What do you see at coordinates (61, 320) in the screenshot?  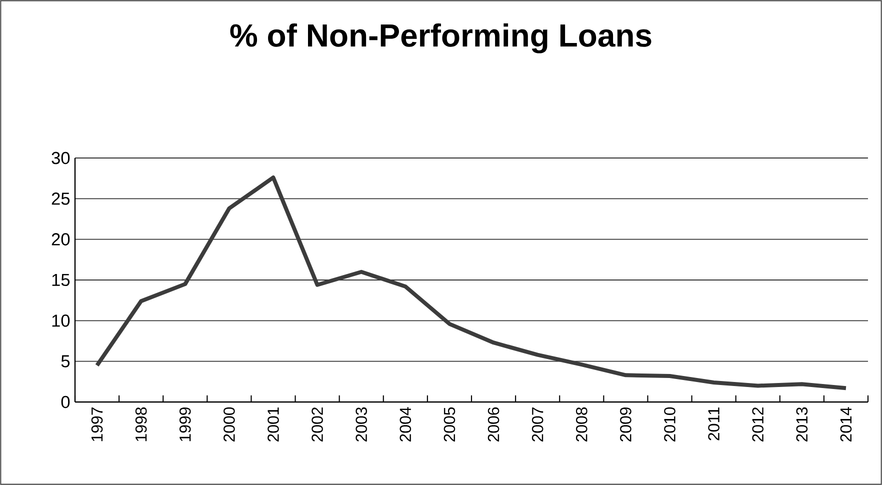 I see `y-tick-label: 10` at bounding box center [61, 320].